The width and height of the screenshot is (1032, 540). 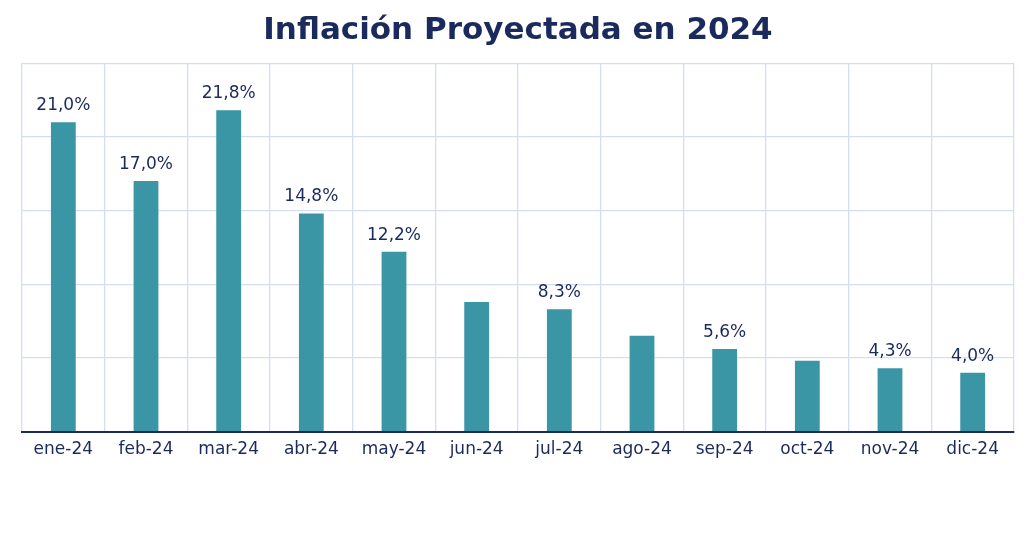 What do you see at coordinates (228, 92) in the screenshot?
I see `data-label: 21,8%` at bounding box center [228, 92].